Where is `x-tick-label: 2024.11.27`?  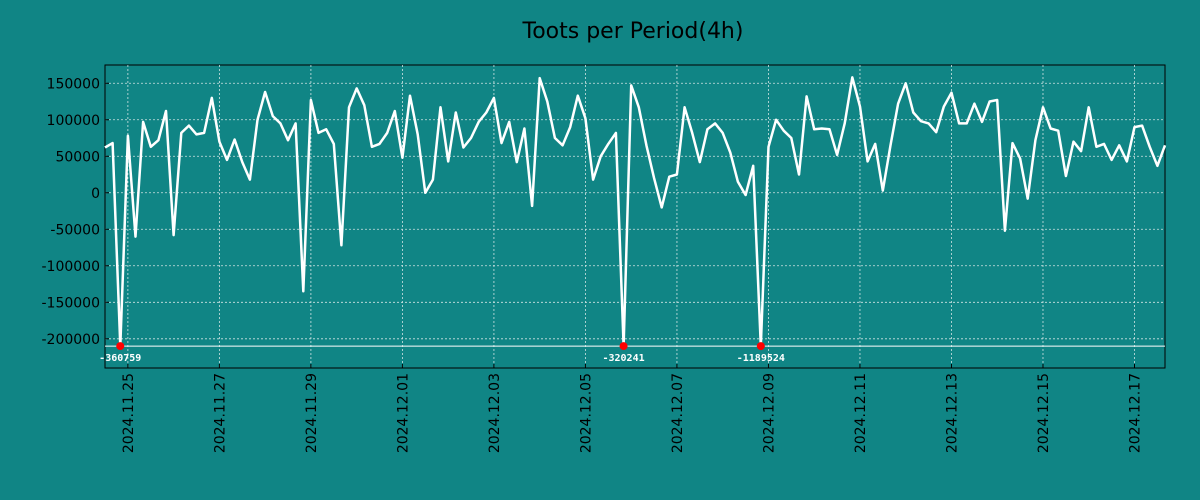
x-tick-label: 2024.11.27 is located at coordinates (220, 413).